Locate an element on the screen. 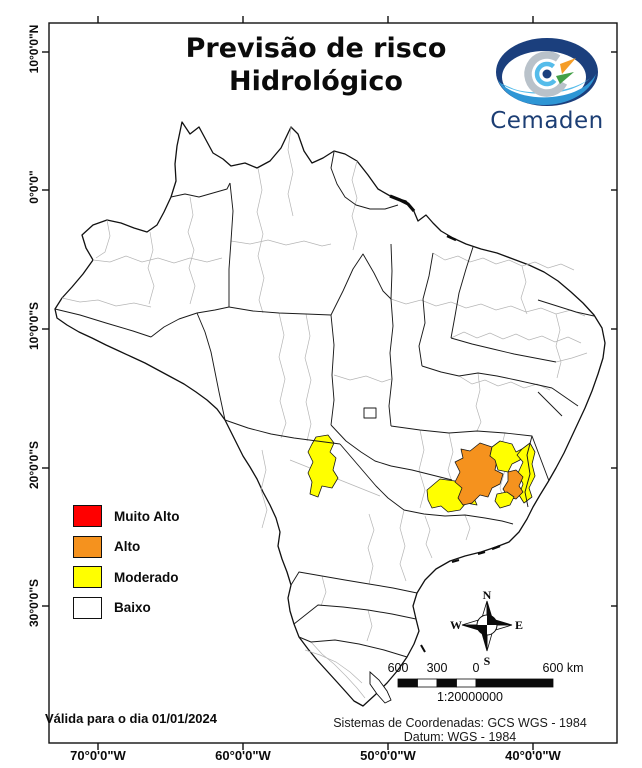  lon-label-60w: 60°0'0"W is located at coordinates (243, 755).